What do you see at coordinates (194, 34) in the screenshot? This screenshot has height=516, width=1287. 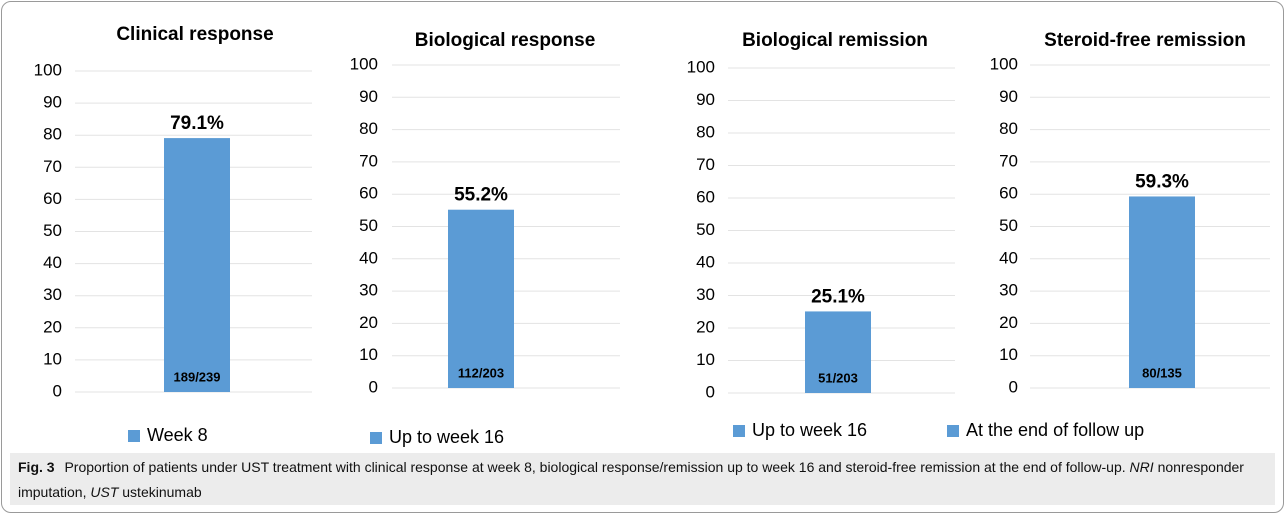 I see `chart-title: Clinical response` at bounding box center [194, 34].